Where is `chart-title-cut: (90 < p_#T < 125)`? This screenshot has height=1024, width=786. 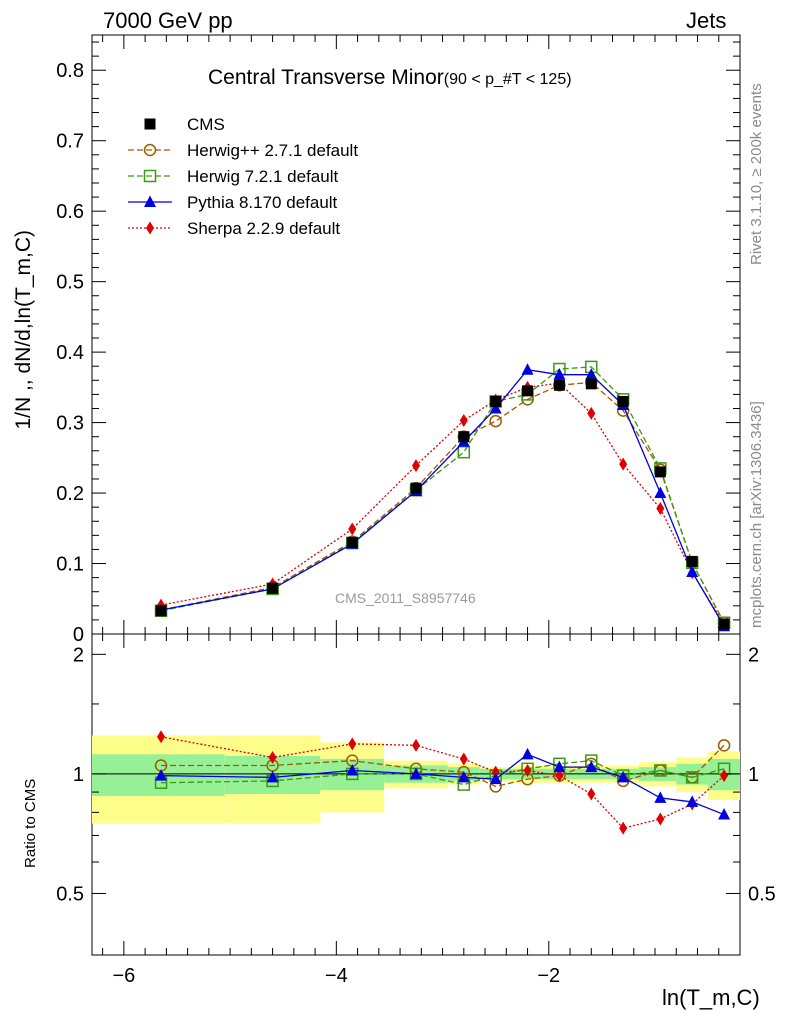 chart-title-cut: (90 < p_#T < 125) is located at coordinates (507, 79).